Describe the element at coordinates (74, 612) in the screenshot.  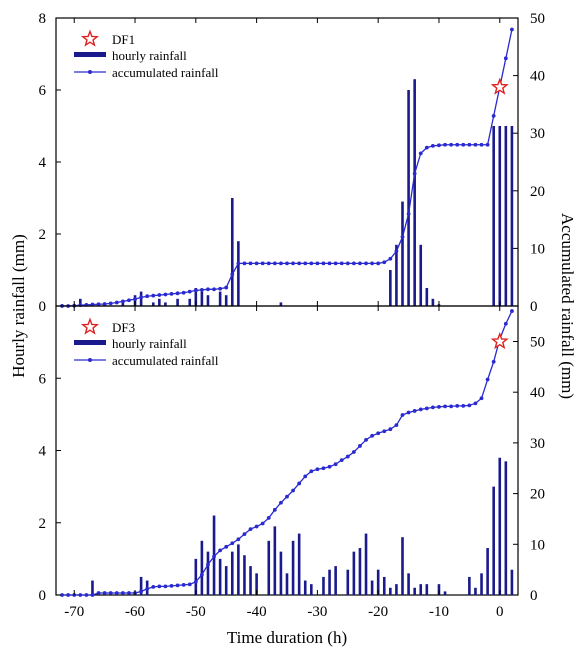
I see `x-tick-label: -70` at that location.